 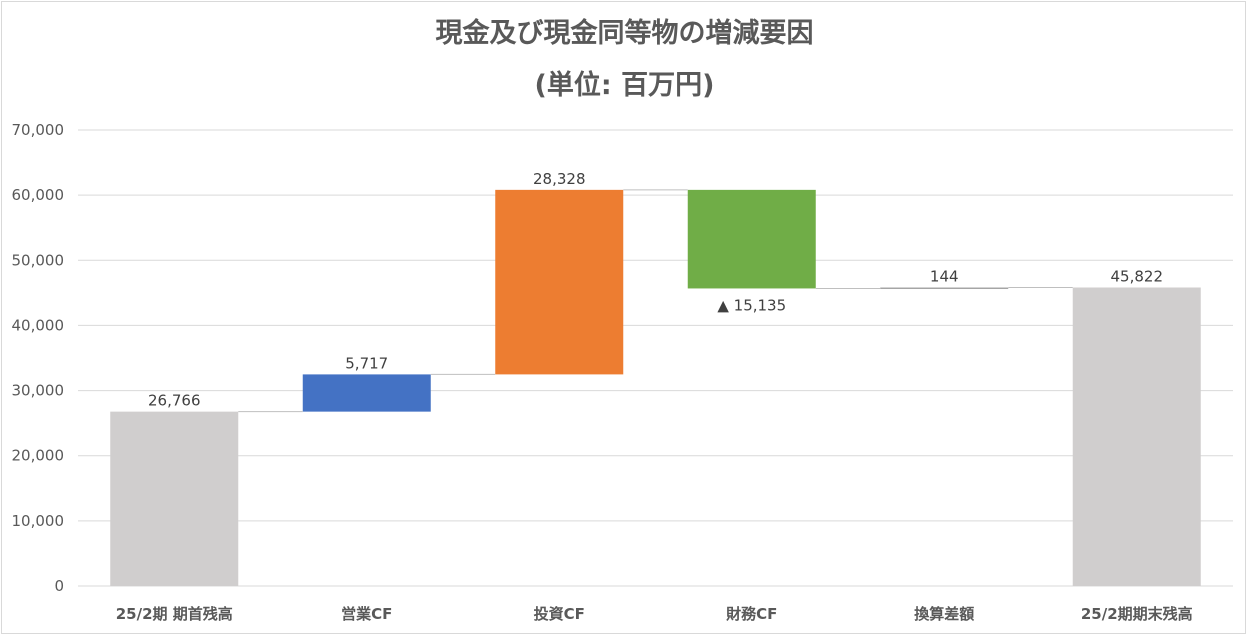 What do you see at coordinates (38, 195) in the screenshot?
I see `y-tick-label: 60,000` at bounding box center [38, 195].